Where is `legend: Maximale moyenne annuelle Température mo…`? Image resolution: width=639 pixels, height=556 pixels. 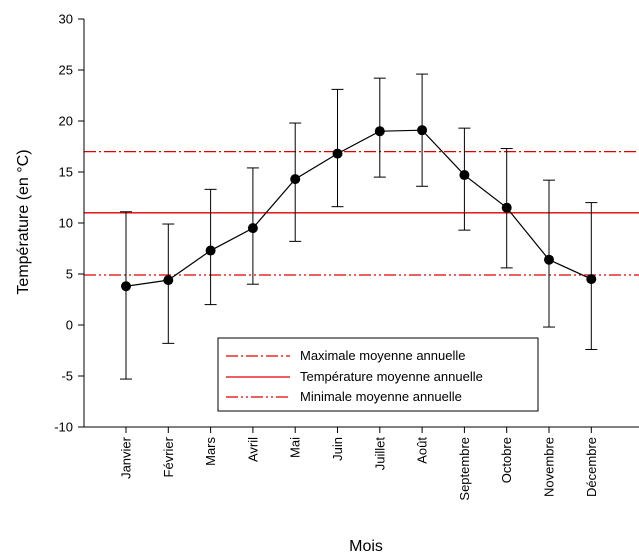 legend: Maximale moyenne annuelle Température mo… is located at coordinates (378, 374).